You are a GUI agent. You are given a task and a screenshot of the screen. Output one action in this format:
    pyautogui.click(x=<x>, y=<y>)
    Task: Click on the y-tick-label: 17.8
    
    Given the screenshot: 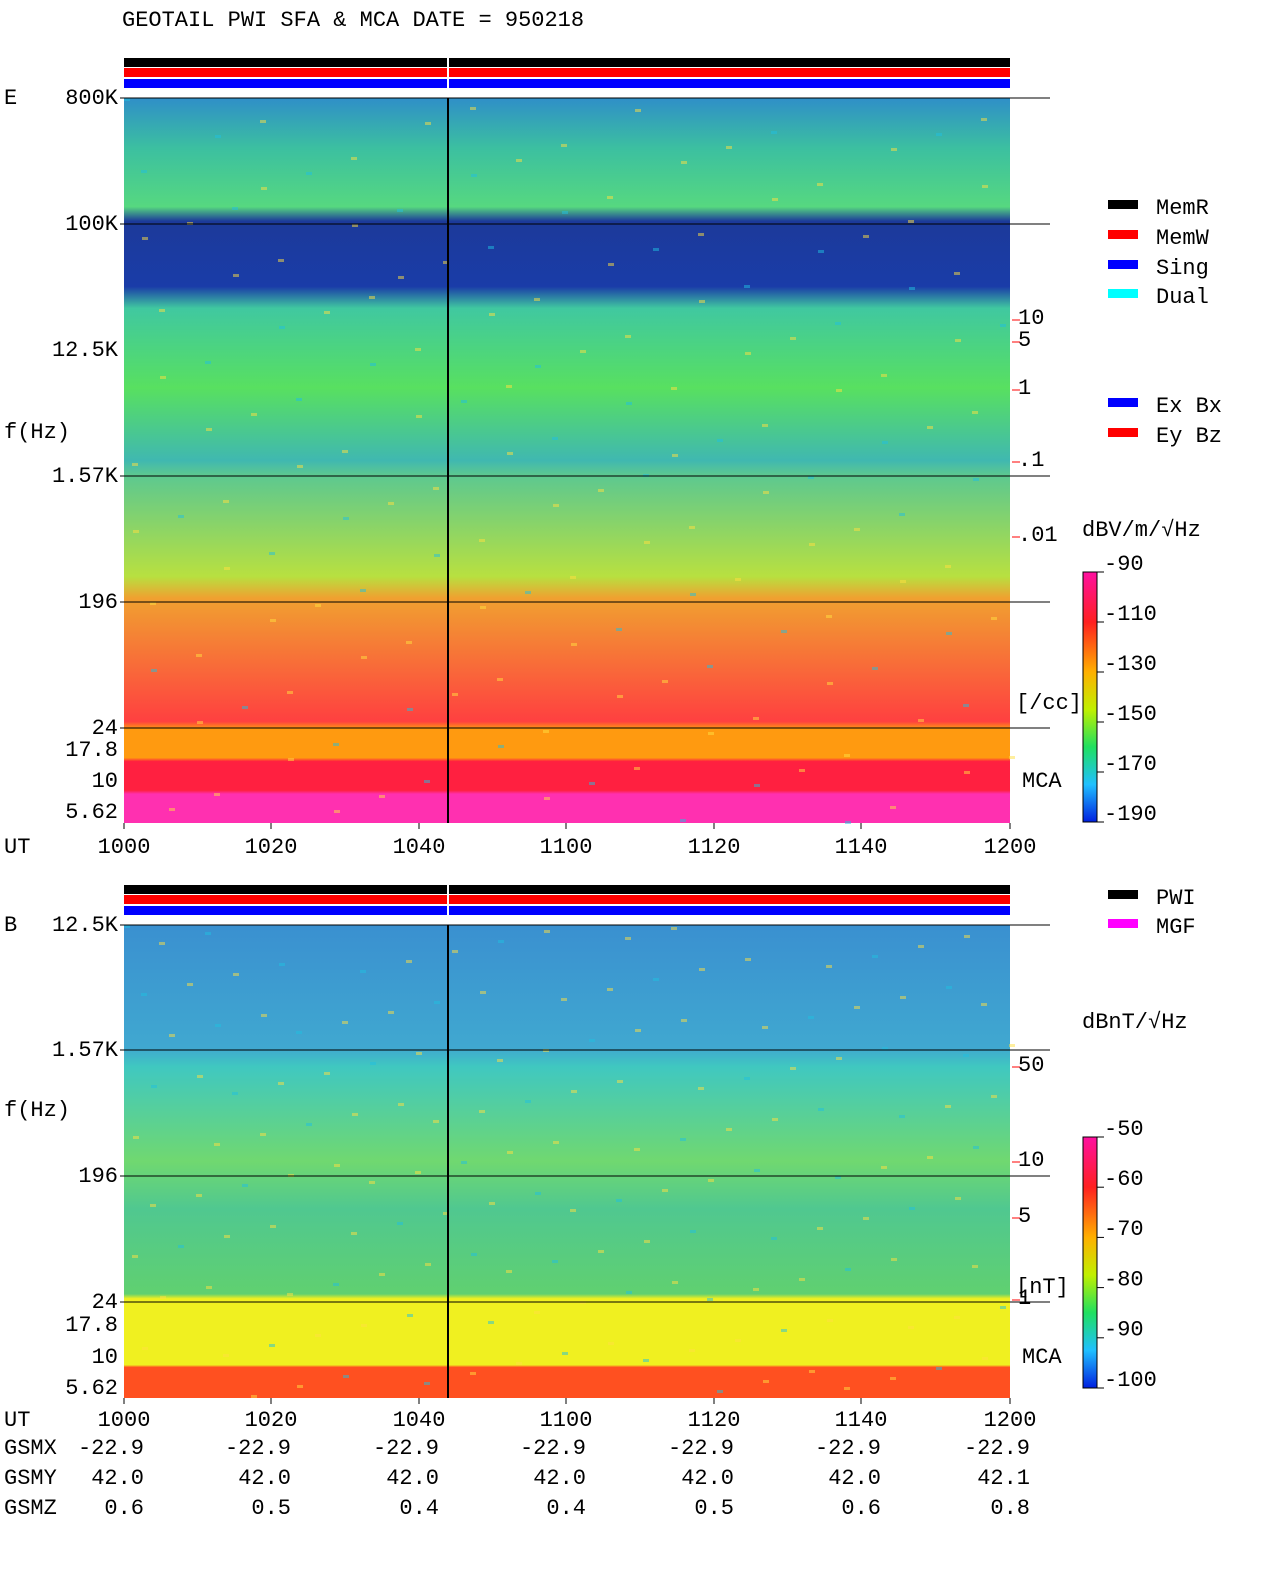 What is the action you would take?
    pyautogui.click(x=91, y=1325)
    